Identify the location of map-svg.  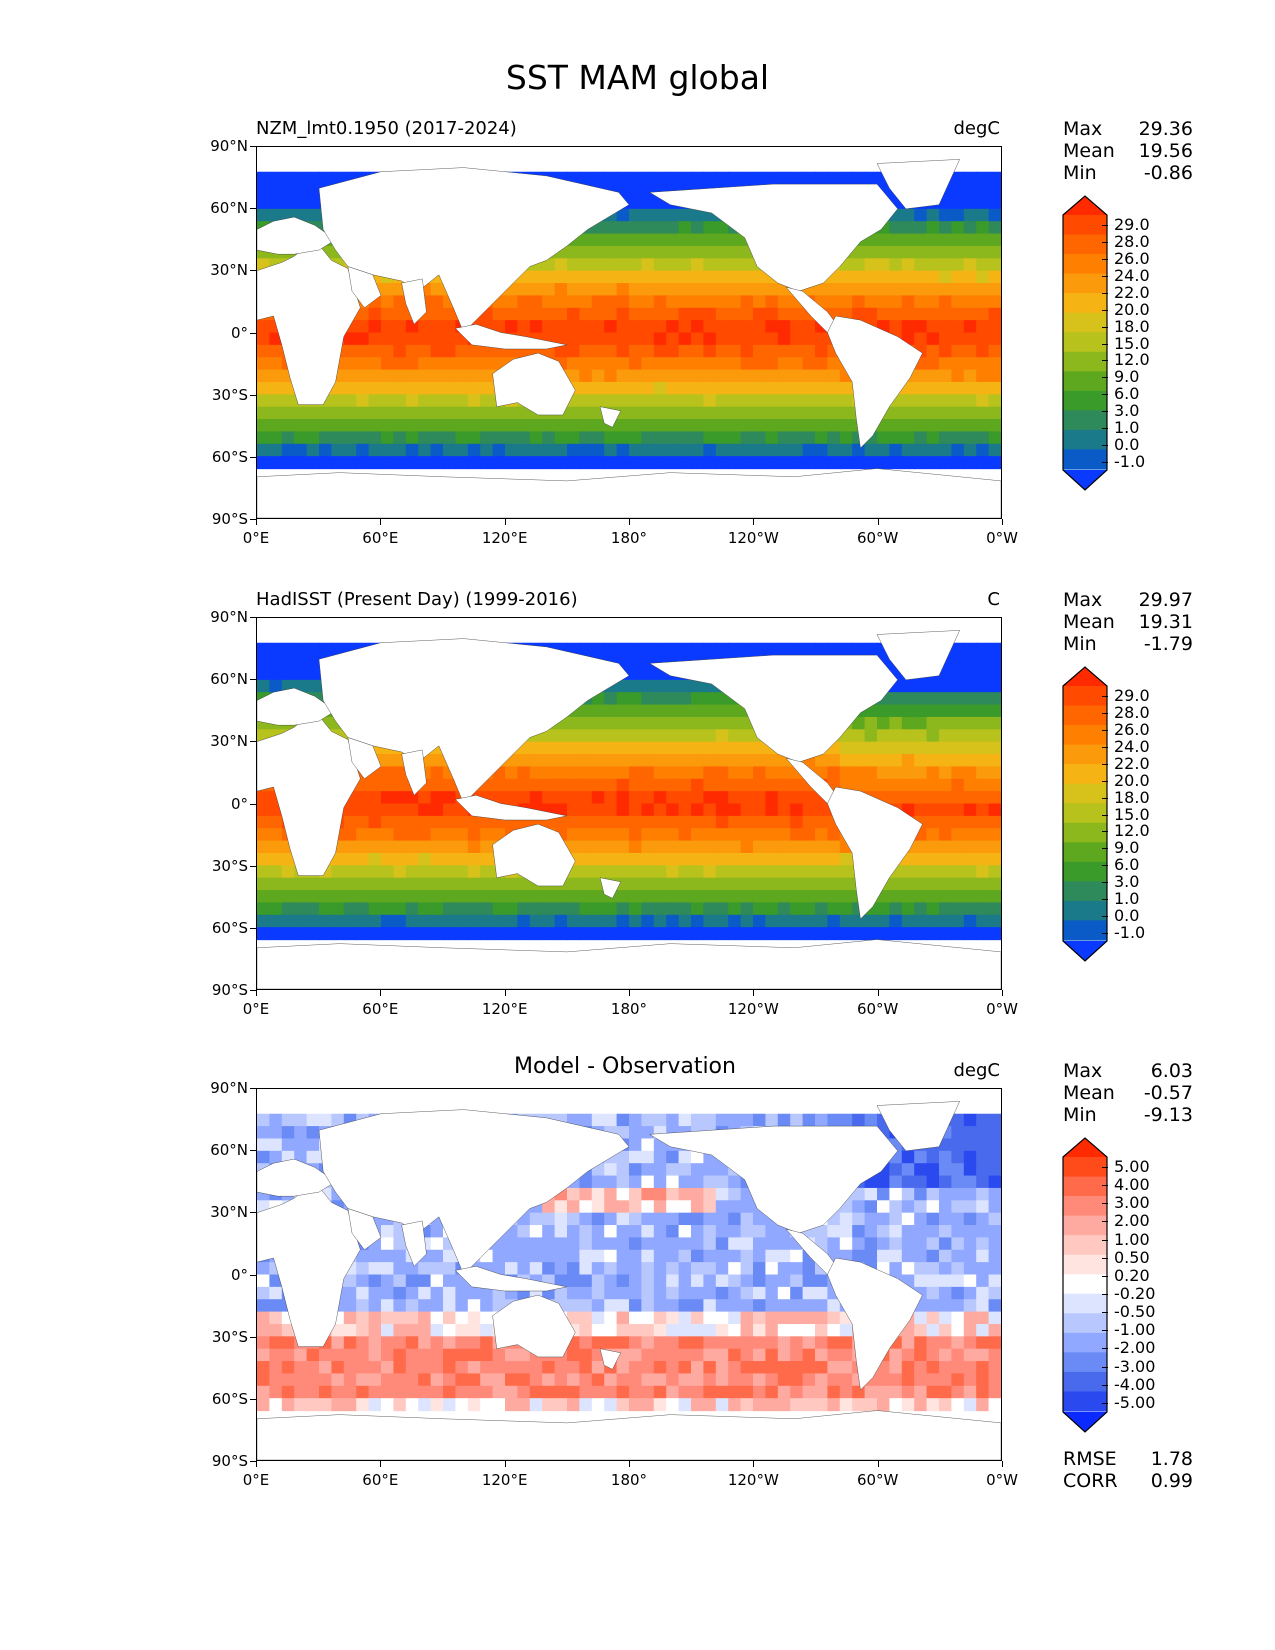
(629, 803).